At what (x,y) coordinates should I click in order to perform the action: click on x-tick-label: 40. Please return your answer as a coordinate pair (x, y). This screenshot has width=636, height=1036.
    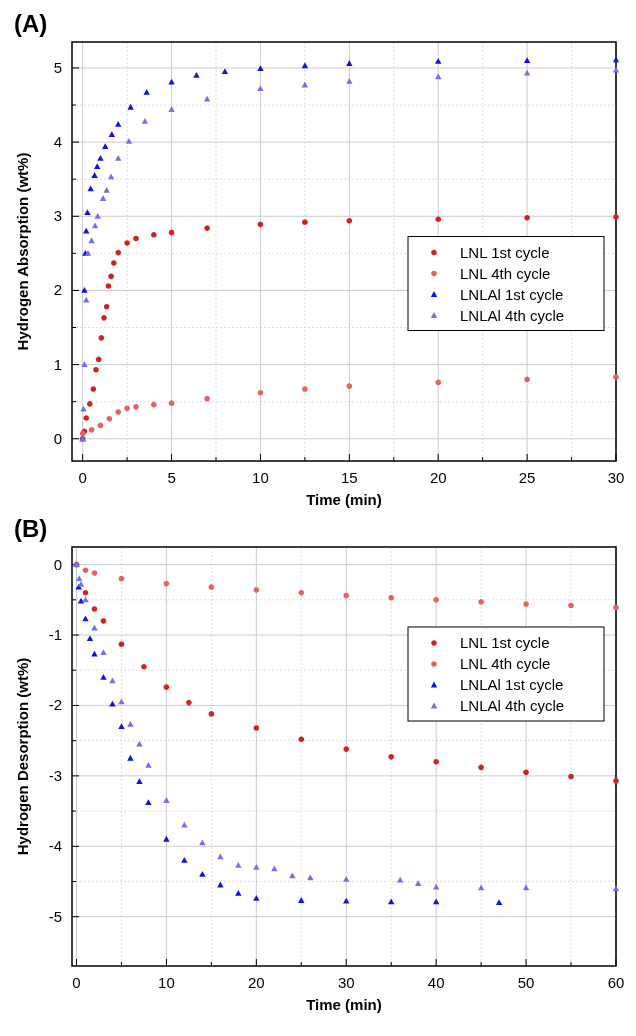
    Looking at the image, I should click on (436, 982).